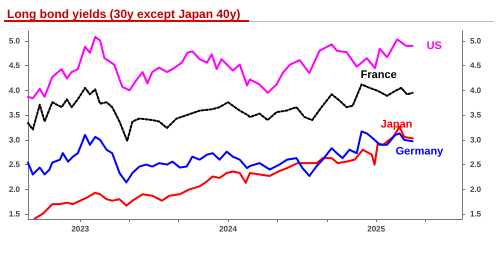  I want to click on y2-tick-label: 2.0, so click(476, 189).